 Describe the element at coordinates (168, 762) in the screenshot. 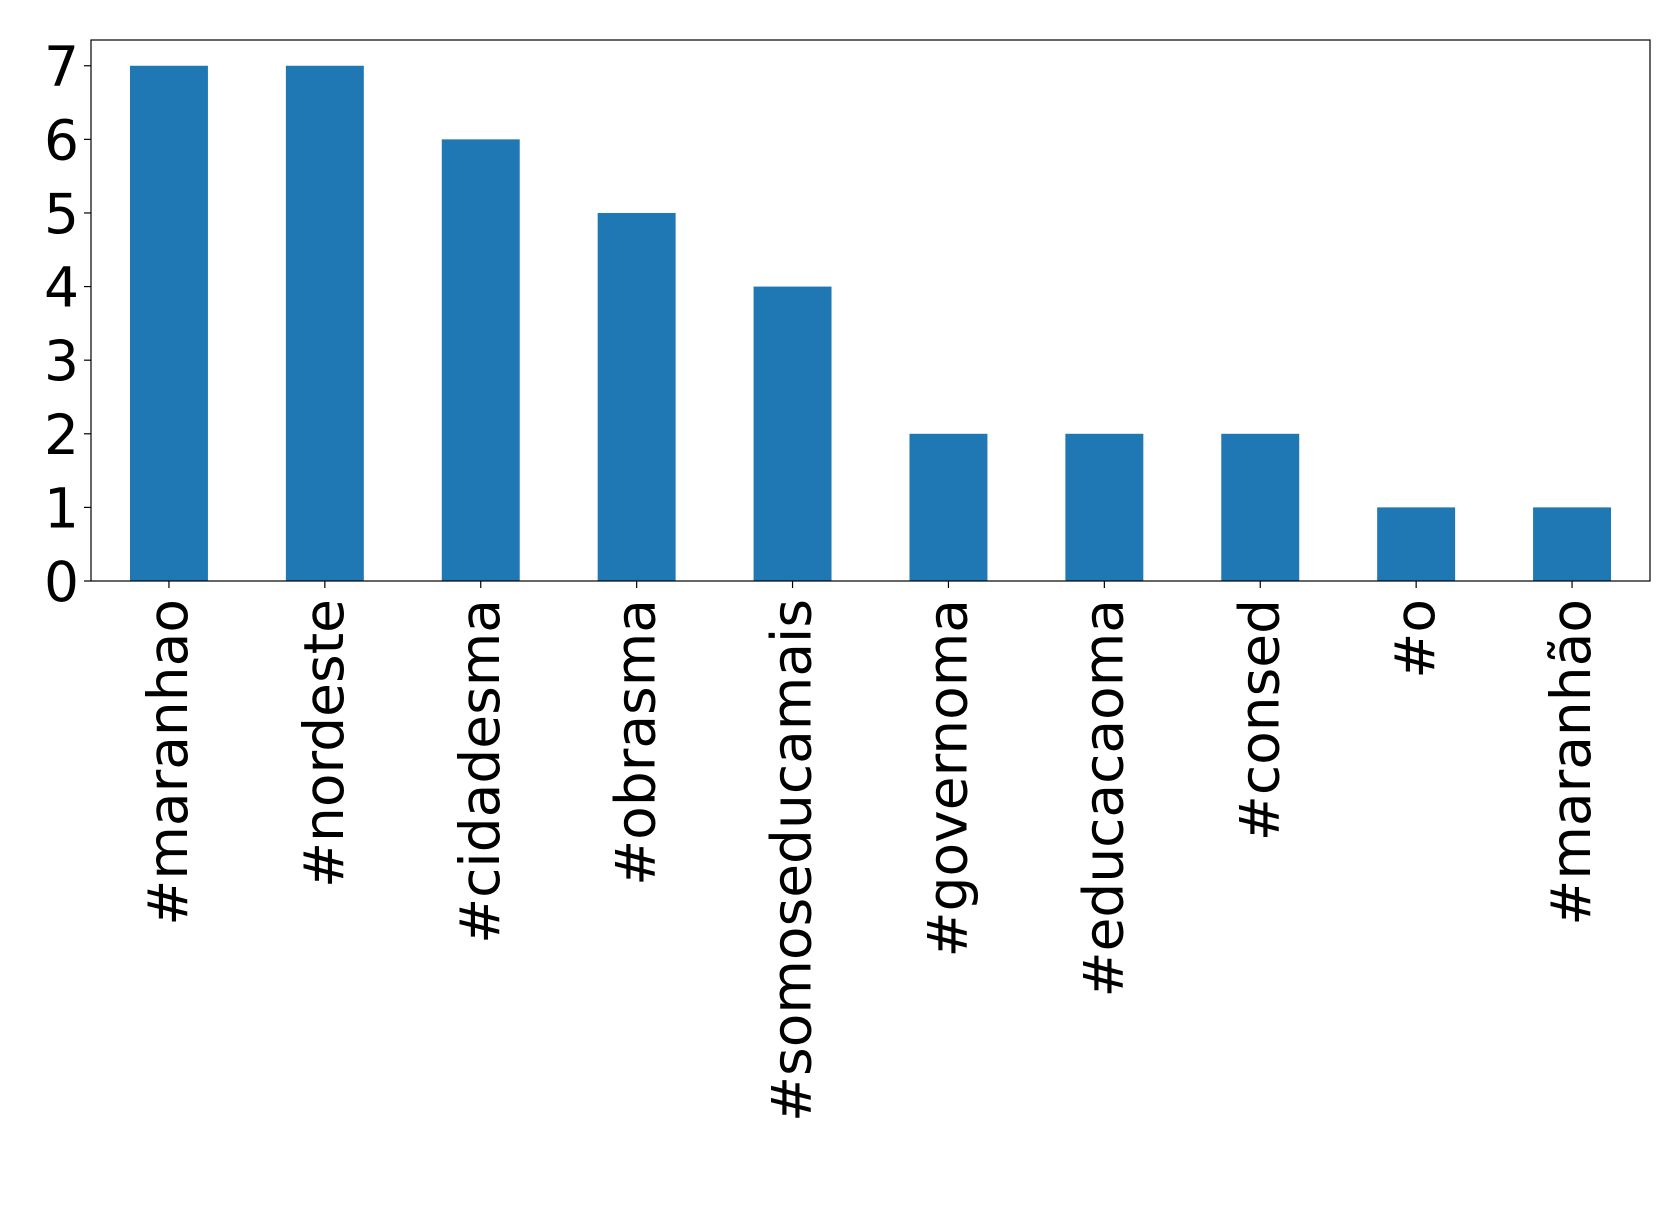

I see `x-tick-label: #maranhao` at that location.